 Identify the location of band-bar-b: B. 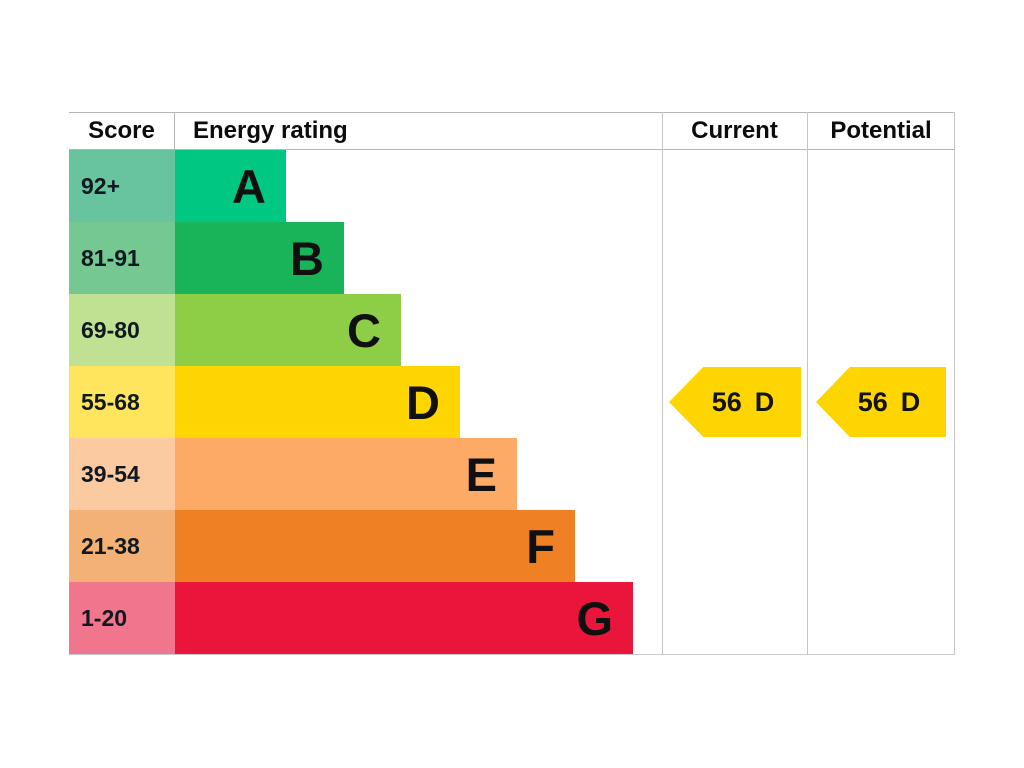
(259, 258).